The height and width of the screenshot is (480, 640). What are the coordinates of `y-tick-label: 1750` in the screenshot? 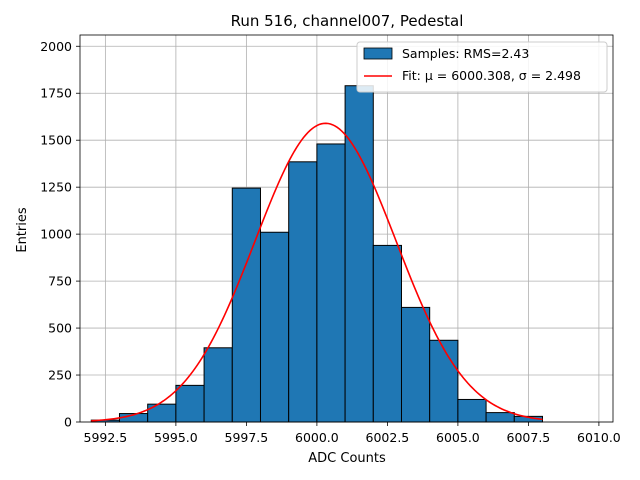 It's located at (56, 93).